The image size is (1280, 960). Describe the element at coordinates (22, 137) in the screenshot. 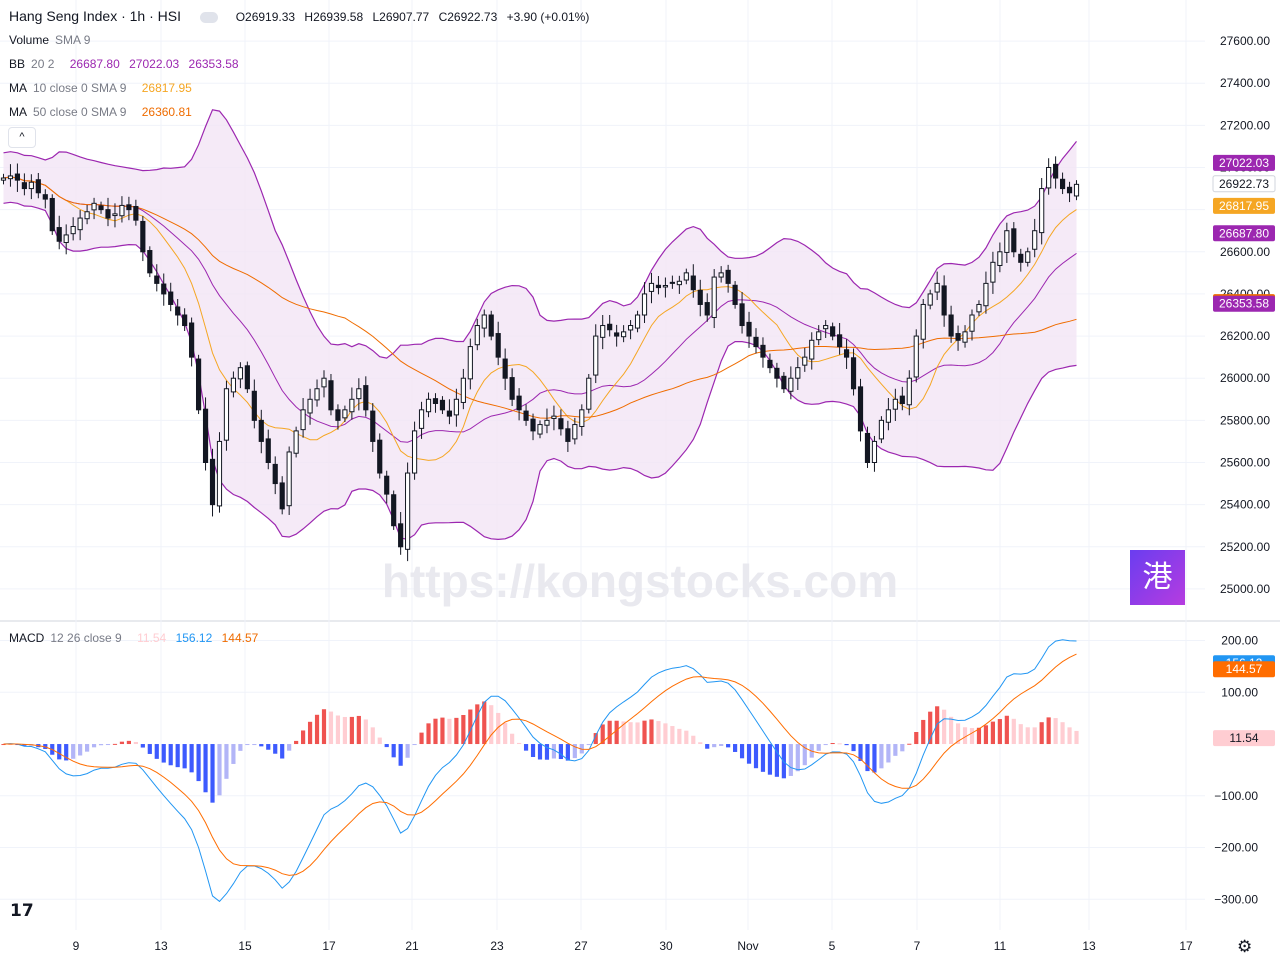

I see `collapse-legend-button: ^` at that location.